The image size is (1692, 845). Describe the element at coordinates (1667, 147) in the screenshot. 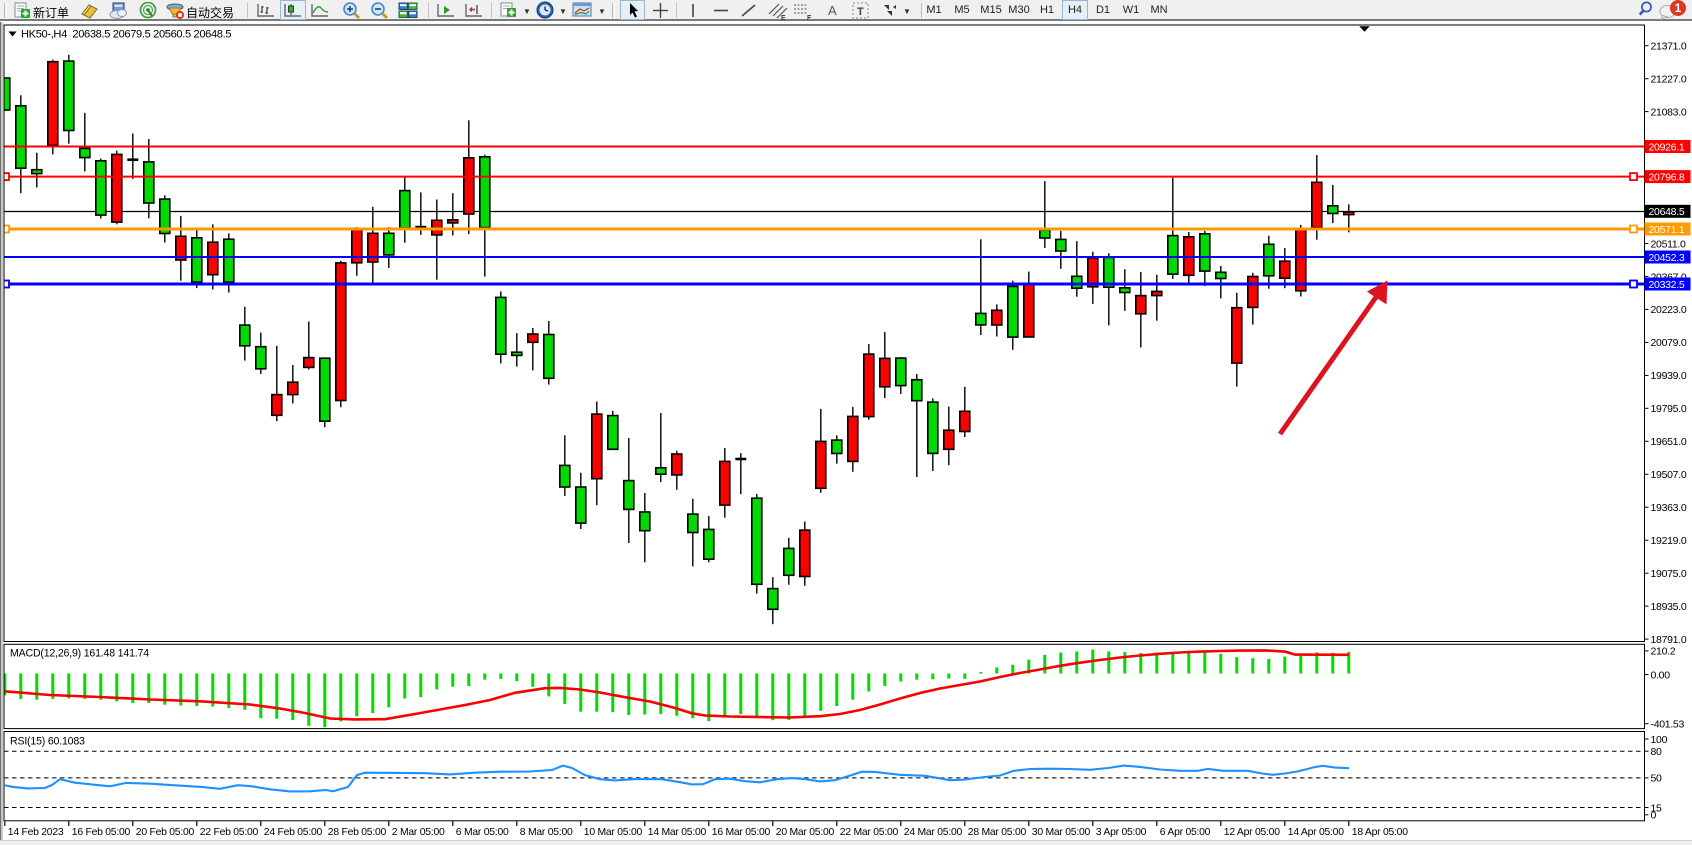

I see `svg-text: 20926.1` at that location.